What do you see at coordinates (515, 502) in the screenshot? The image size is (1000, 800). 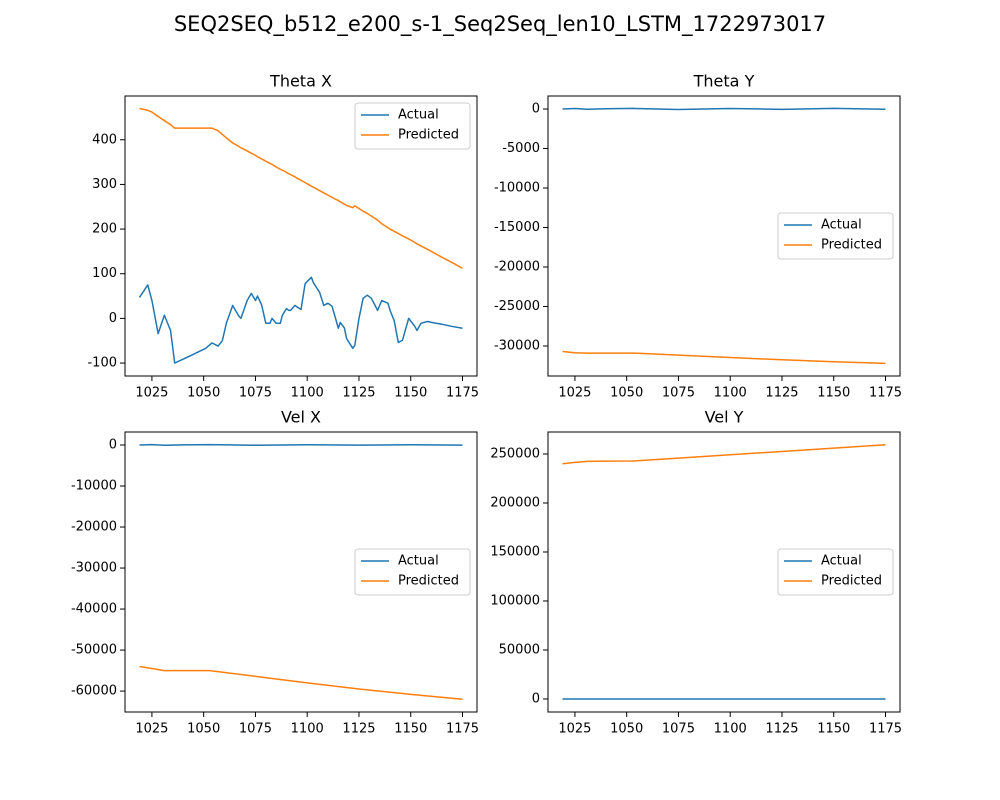 I see `y-tick-label: 200000` at bounding box center [515, 502].